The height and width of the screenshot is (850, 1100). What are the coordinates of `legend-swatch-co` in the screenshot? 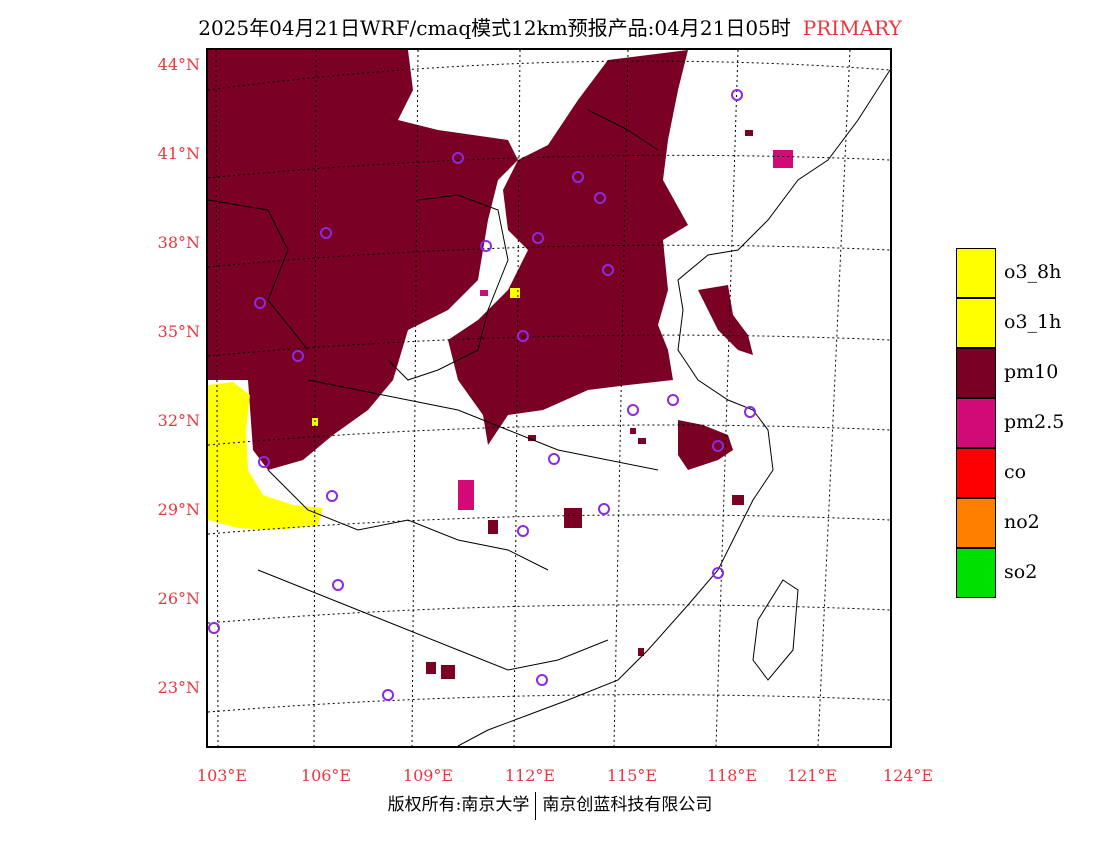 It's located at (976, 473).